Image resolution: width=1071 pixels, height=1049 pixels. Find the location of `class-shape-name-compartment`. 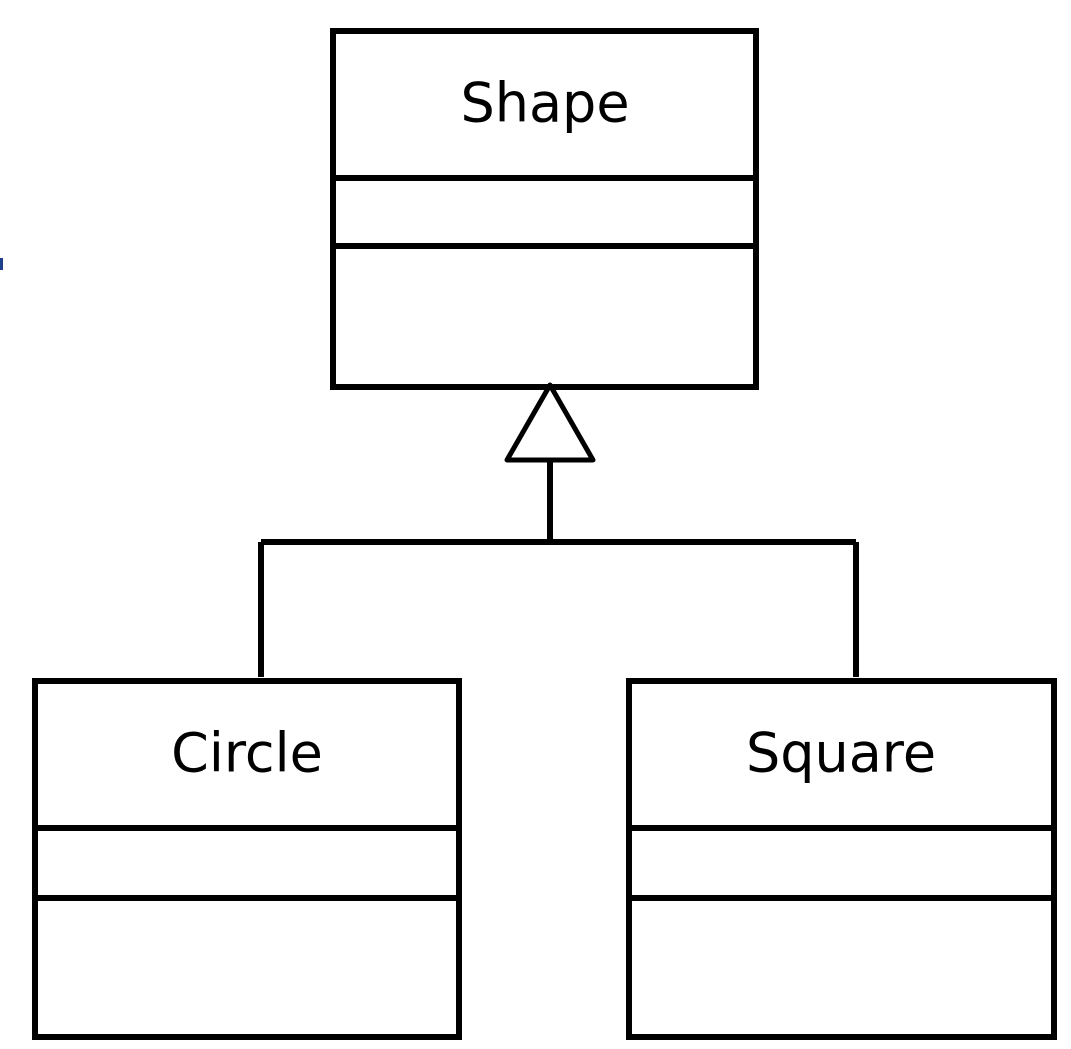

class-shape-name-compartment is located at coordinates (544, 104).